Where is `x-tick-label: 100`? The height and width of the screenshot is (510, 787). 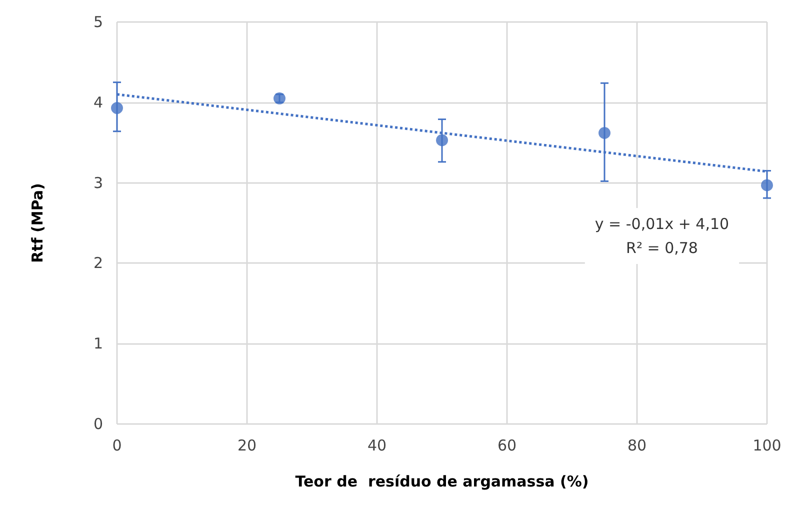 x-tick-label: 100 is located at coordinates (767, 445).